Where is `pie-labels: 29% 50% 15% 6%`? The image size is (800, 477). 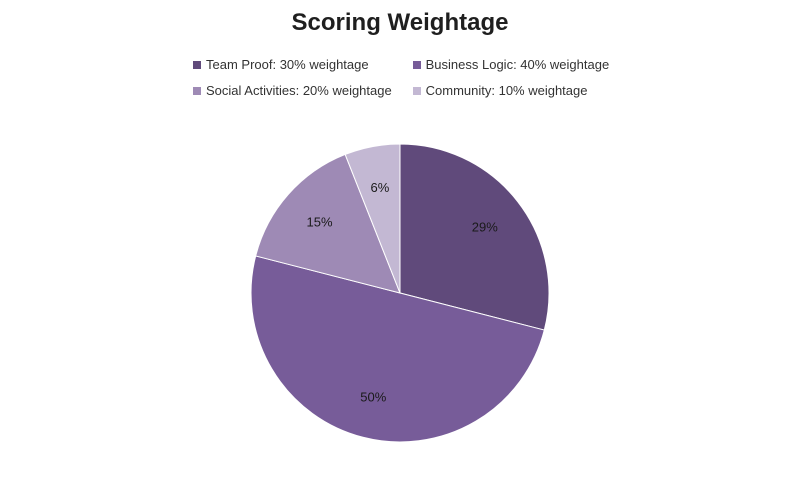 pie-labels: 29% 50% 15% 6% is located at coordinates (402, 292).